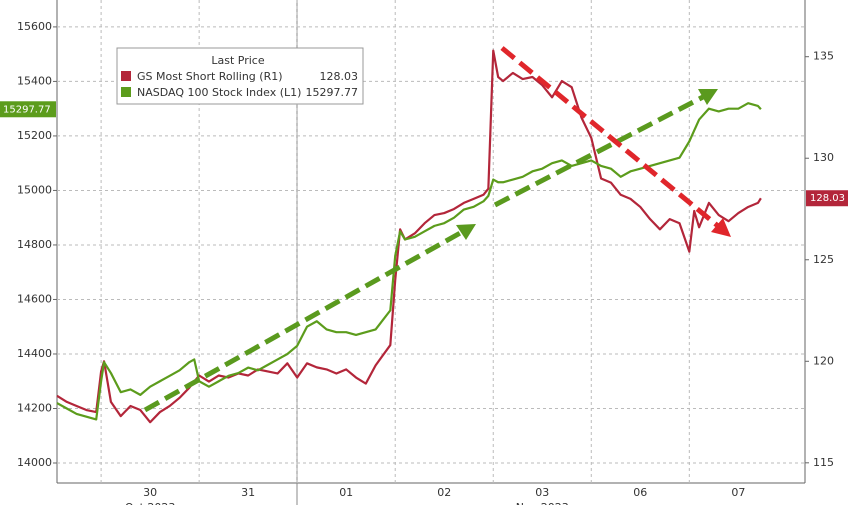 This screenshot has width=848, height=505. What do you see at coordinates (332, 92) in the screenshot?
I see `legend-value: 15297.77` at bounding box center [332, 92].